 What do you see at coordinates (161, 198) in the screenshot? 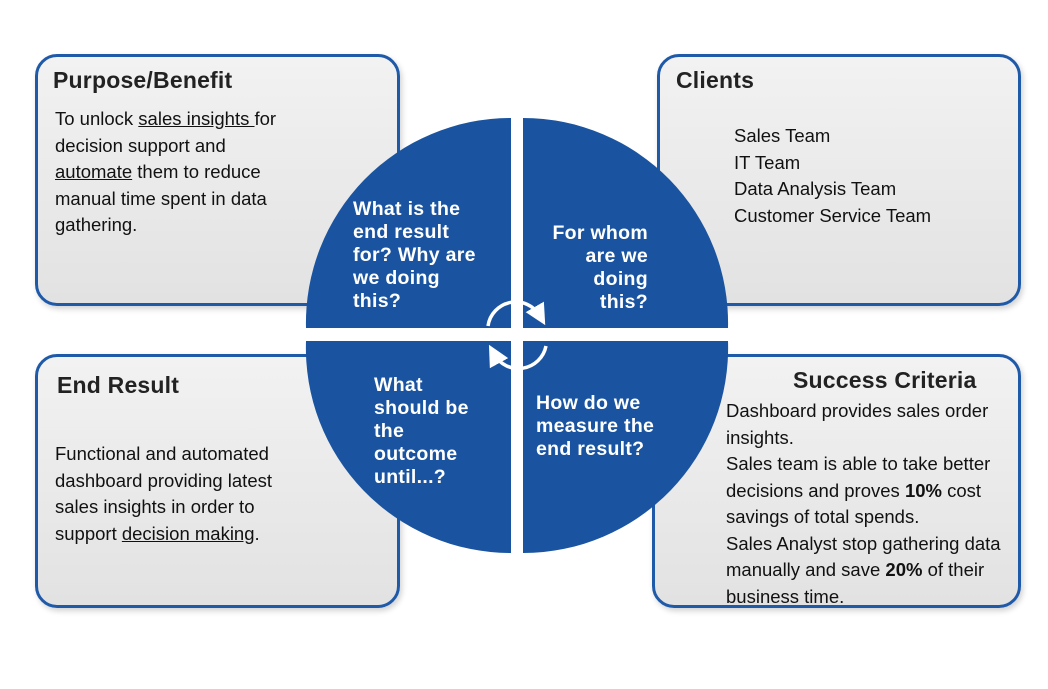
I see `purpose-text: manual time spent in data` at bounding box center [161, 198].